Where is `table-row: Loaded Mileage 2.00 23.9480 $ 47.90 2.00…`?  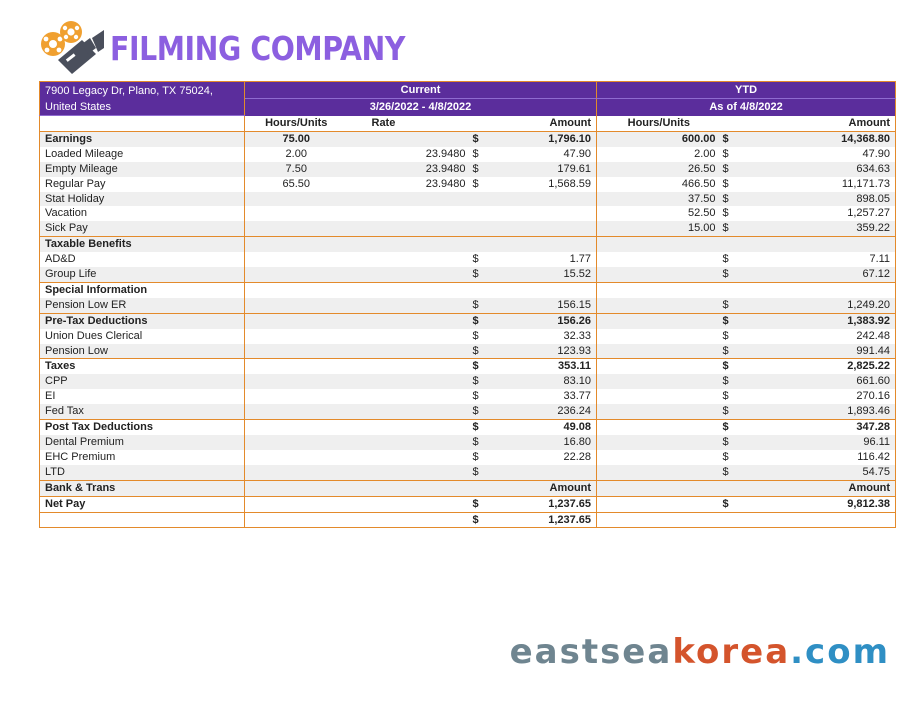 table-row: Loaded Mileage 2.00 23.9480 $ 47.90 2.00… is located at coordinates (467, 154).